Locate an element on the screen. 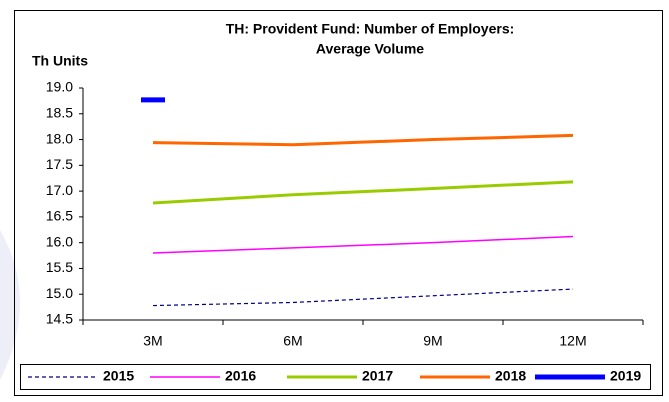 This screenshot has height=402, width=669. legend-frame is located at coordinates (335, 377).